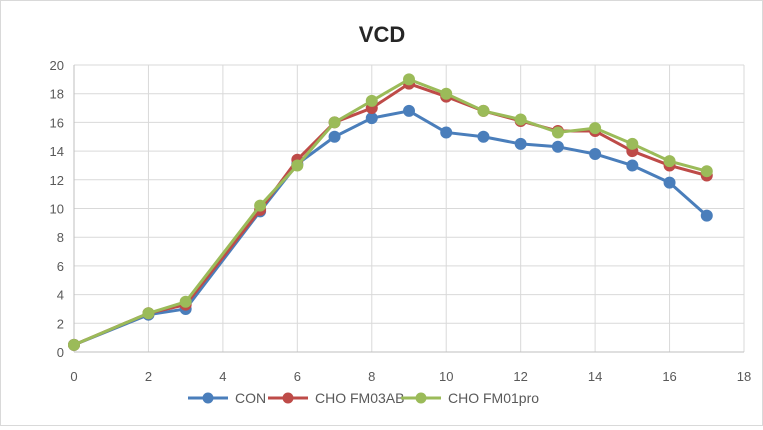 This screenshot has height=430, width=763. What do you see at coordinates (57, 94) in the screenshot?
I see `y-tick-label: 18` at bounding box center [57, 94].